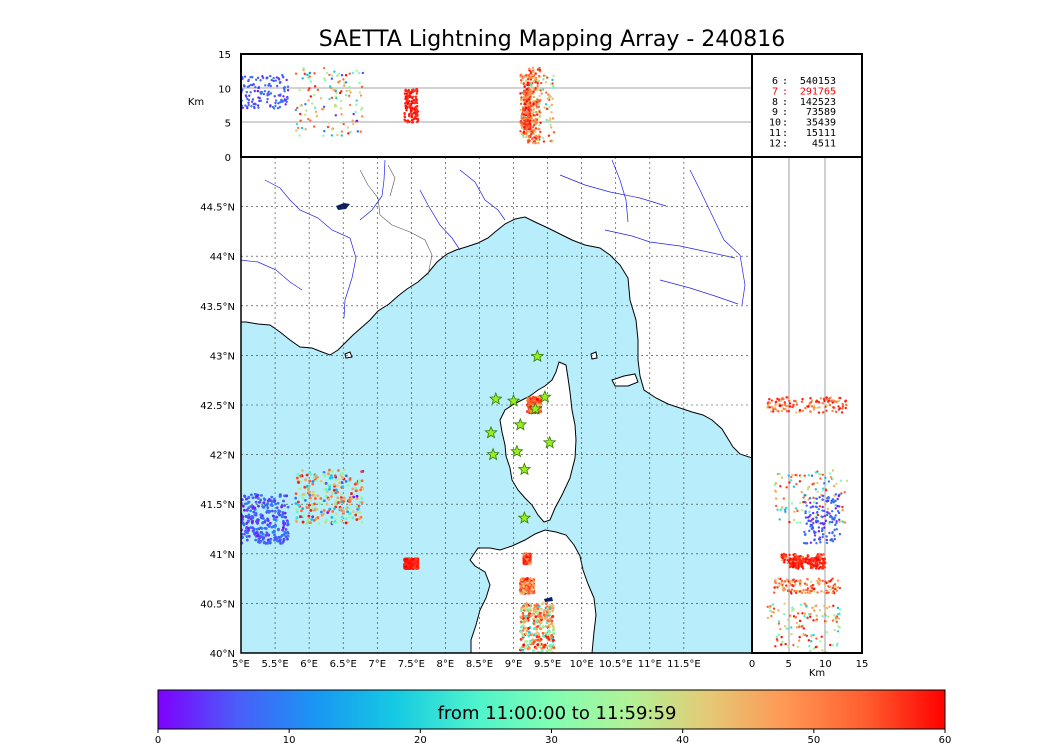 The height and width of the screenshot is (750, 1050). What do you see at coordinates (813, 740) in the screenshot?
I see `colorbar-tick-label: 50` at bounding box center [813, 740].